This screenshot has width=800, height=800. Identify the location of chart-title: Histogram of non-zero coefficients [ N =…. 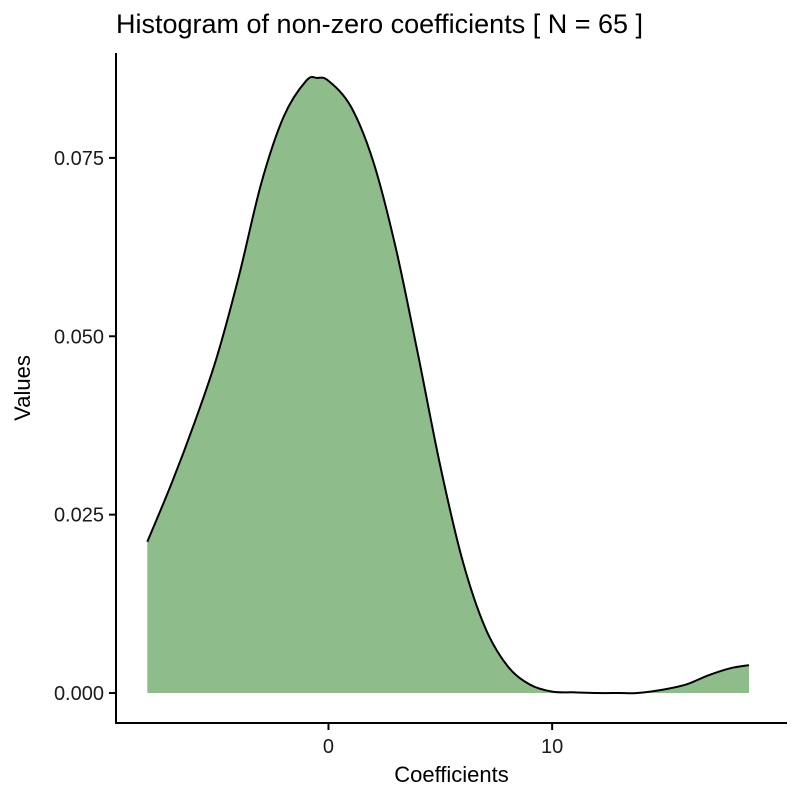
(379, 24).